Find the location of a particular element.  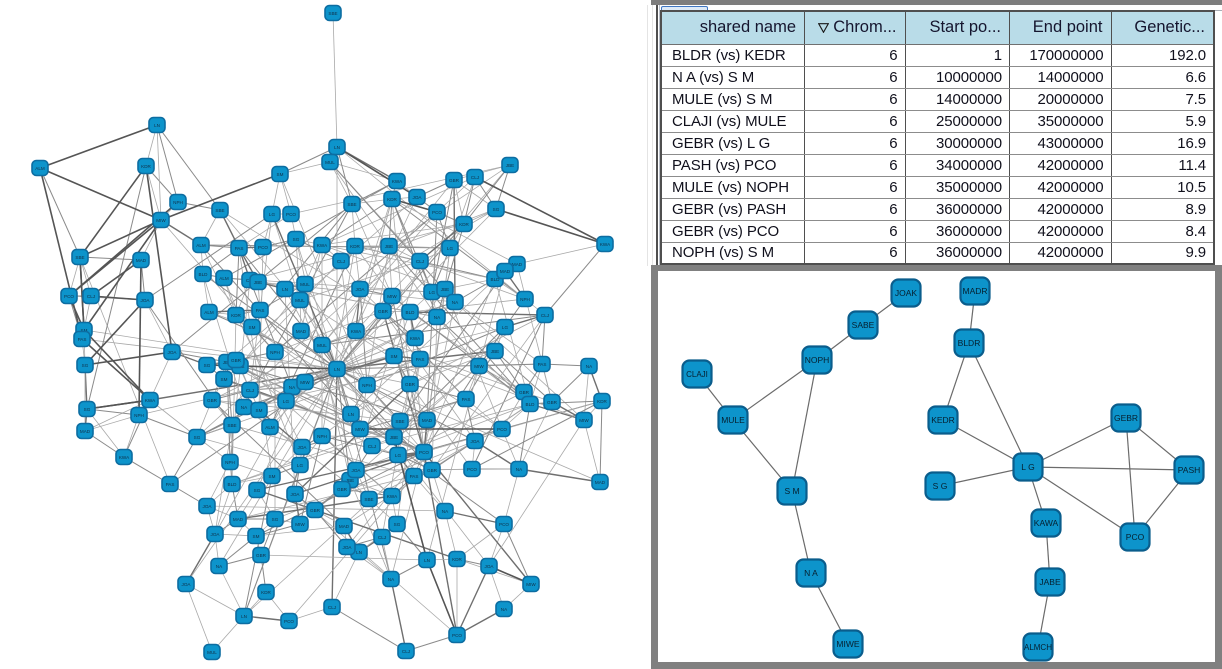

svg-text: S M is located at coordinates (791, 491).